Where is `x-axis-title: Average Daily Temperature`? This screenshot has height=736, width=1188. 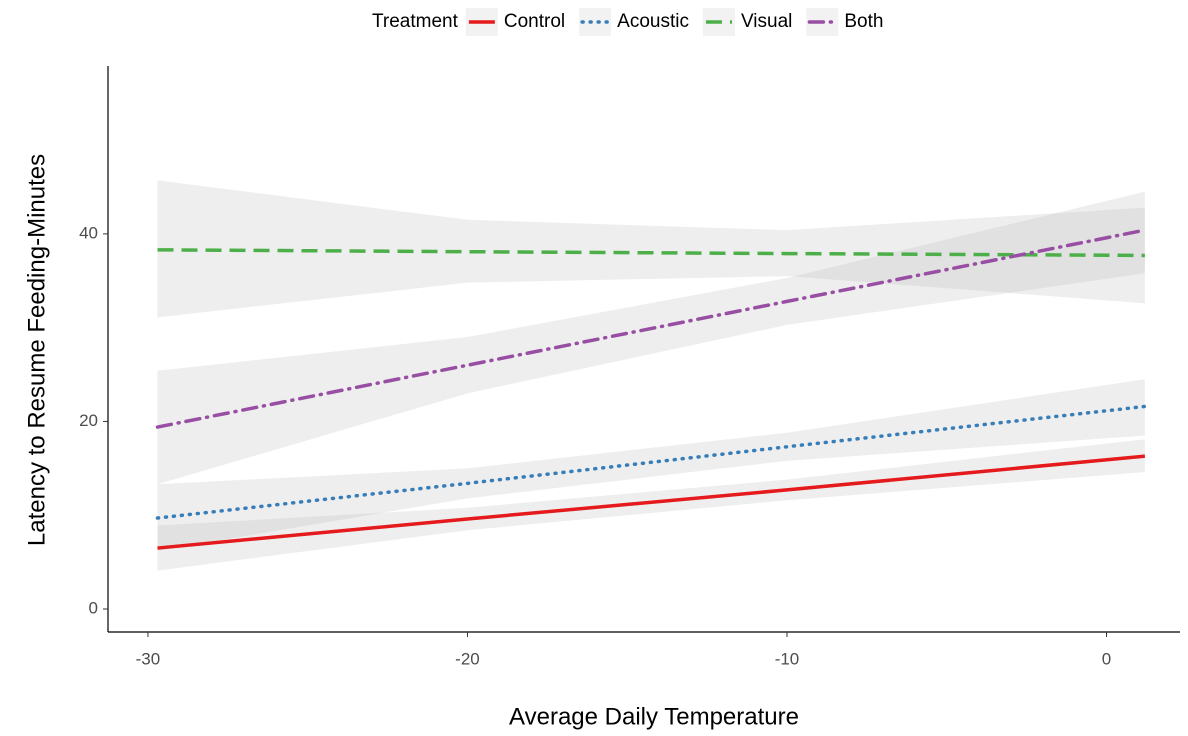 x-axis-title: Average Daily Temperature is located at coordinates (654, 716).